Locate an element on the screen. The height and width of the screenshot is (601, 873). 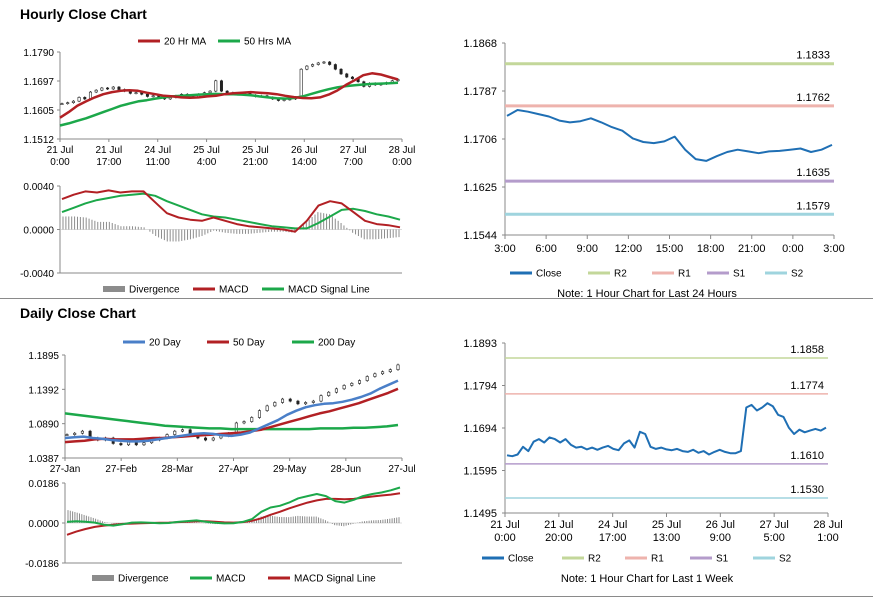
legend-hourly-divergence-swatch is located at coordinates (114, 289).